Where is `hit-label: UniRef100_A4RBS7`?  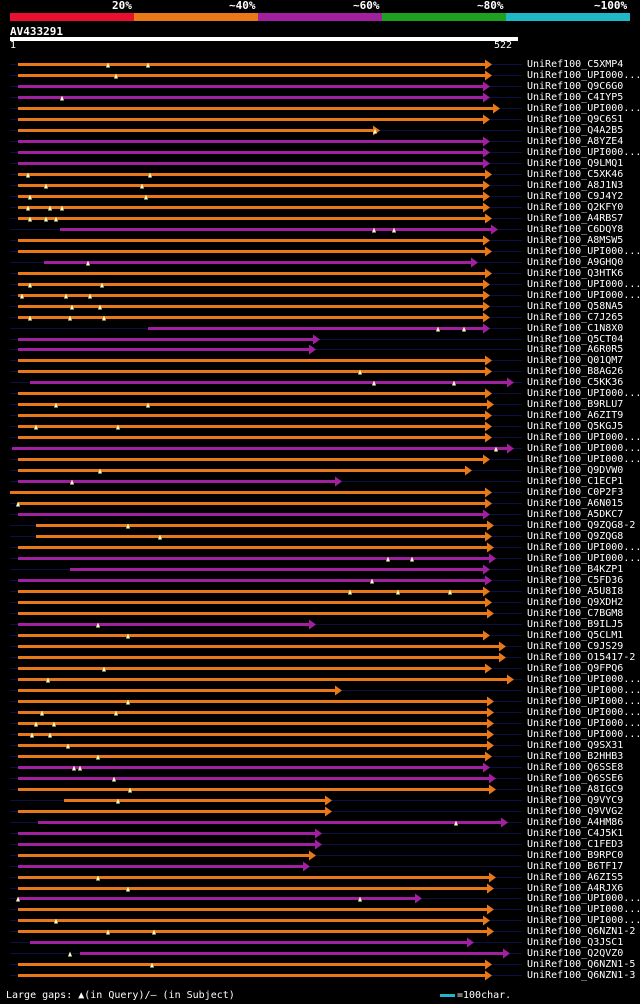
hit-label: UniRef100_A4RBS7 is located at coordinates (575, 218).